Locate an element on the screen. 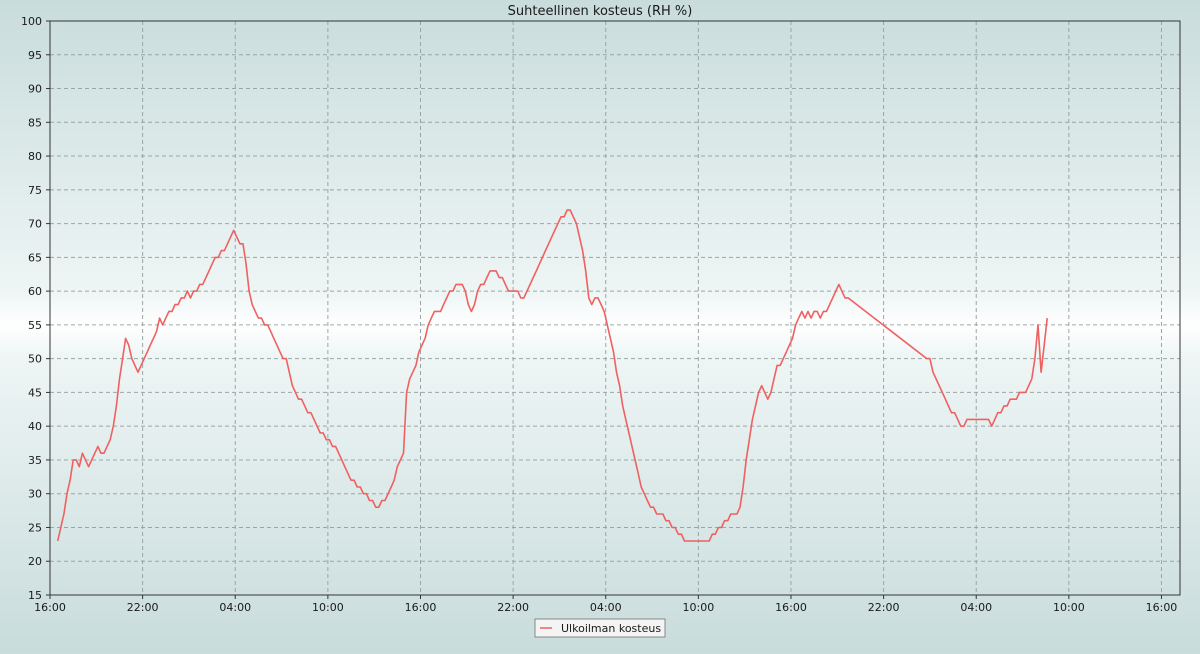 The width and height of the screenshot is (1200, 654). y-tick-label: 80 is located at coordinates (35, 156).